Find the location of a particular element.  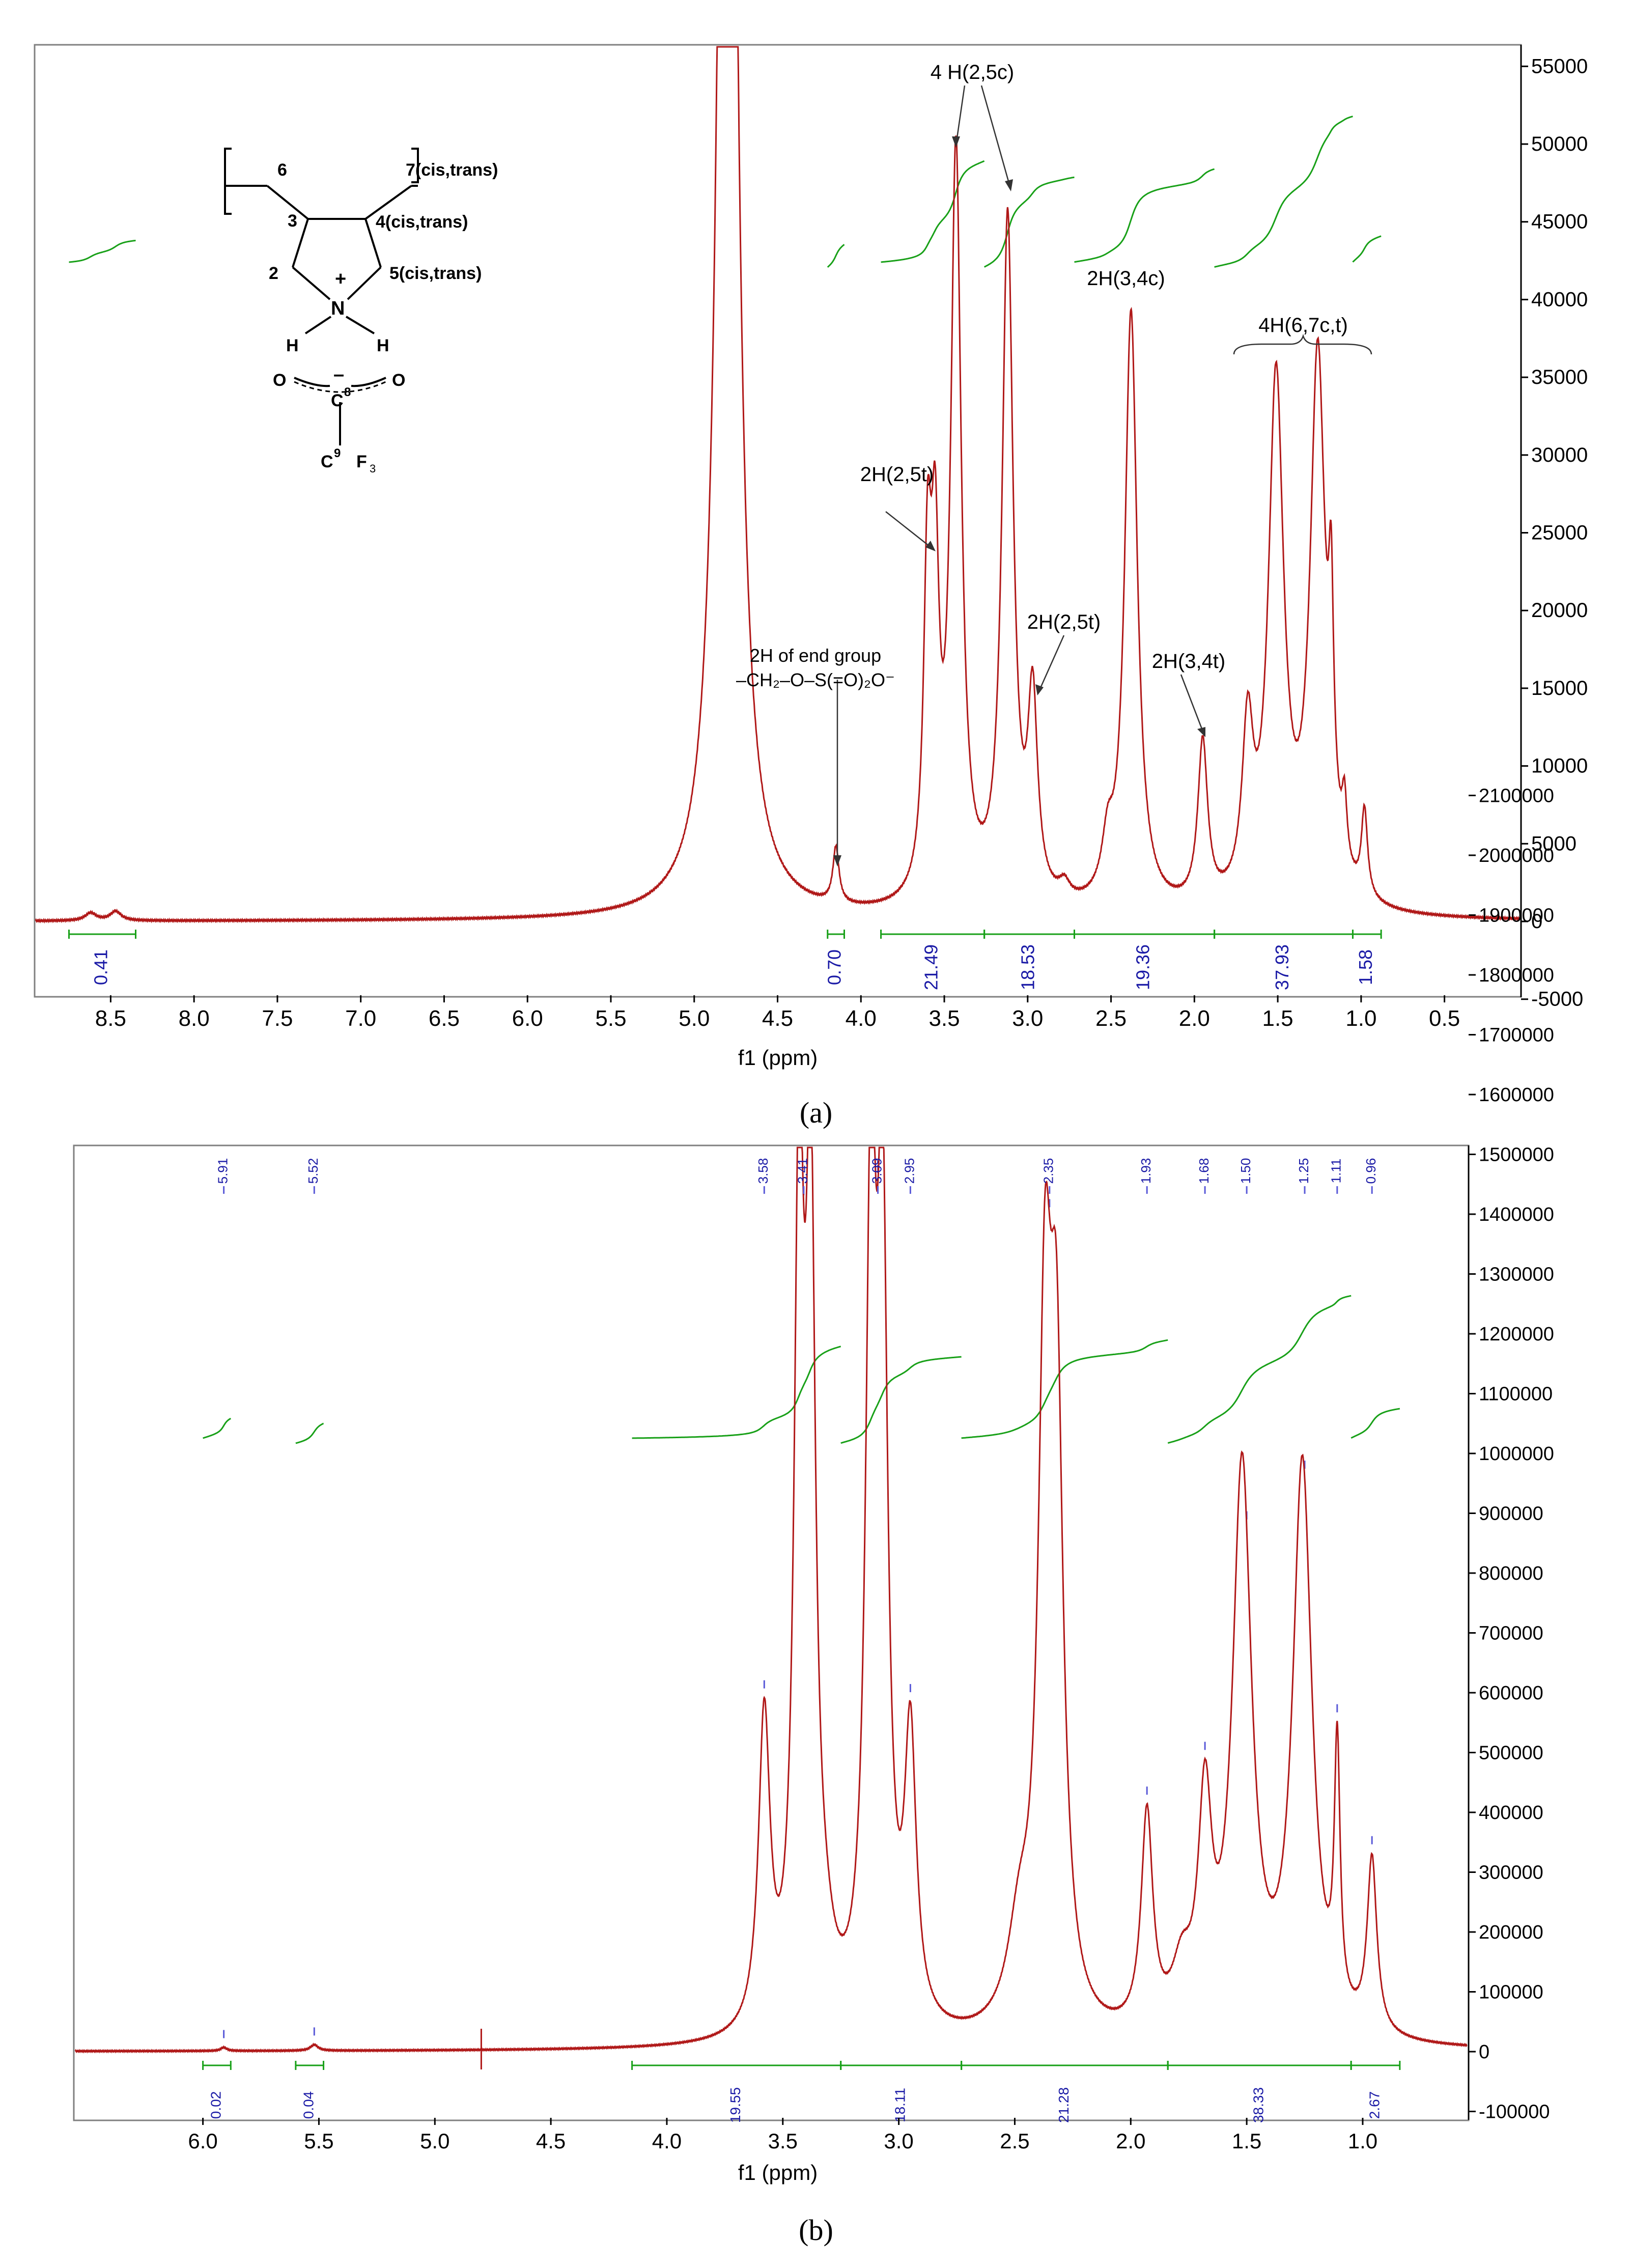

label-end-group-line1: 2H of end group is located at coordinates (815, 655).